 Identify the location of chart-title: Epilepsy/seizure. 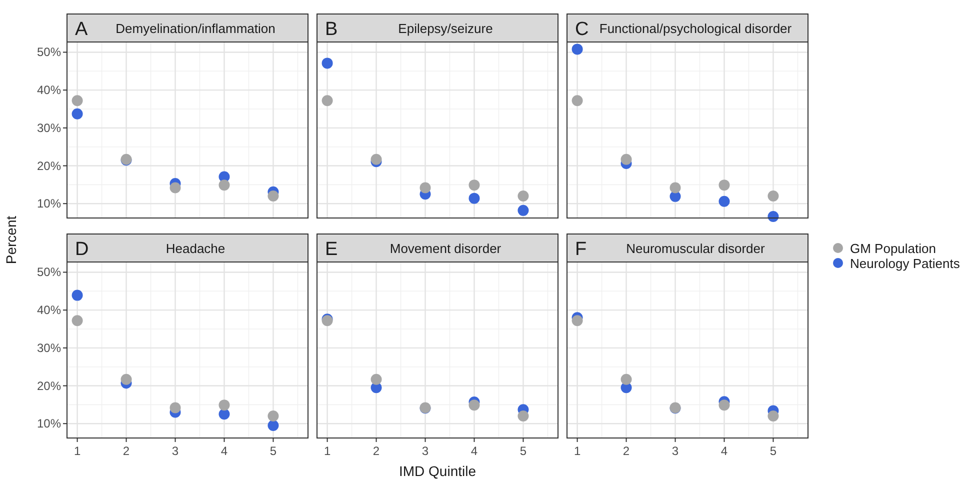
(445, 28).